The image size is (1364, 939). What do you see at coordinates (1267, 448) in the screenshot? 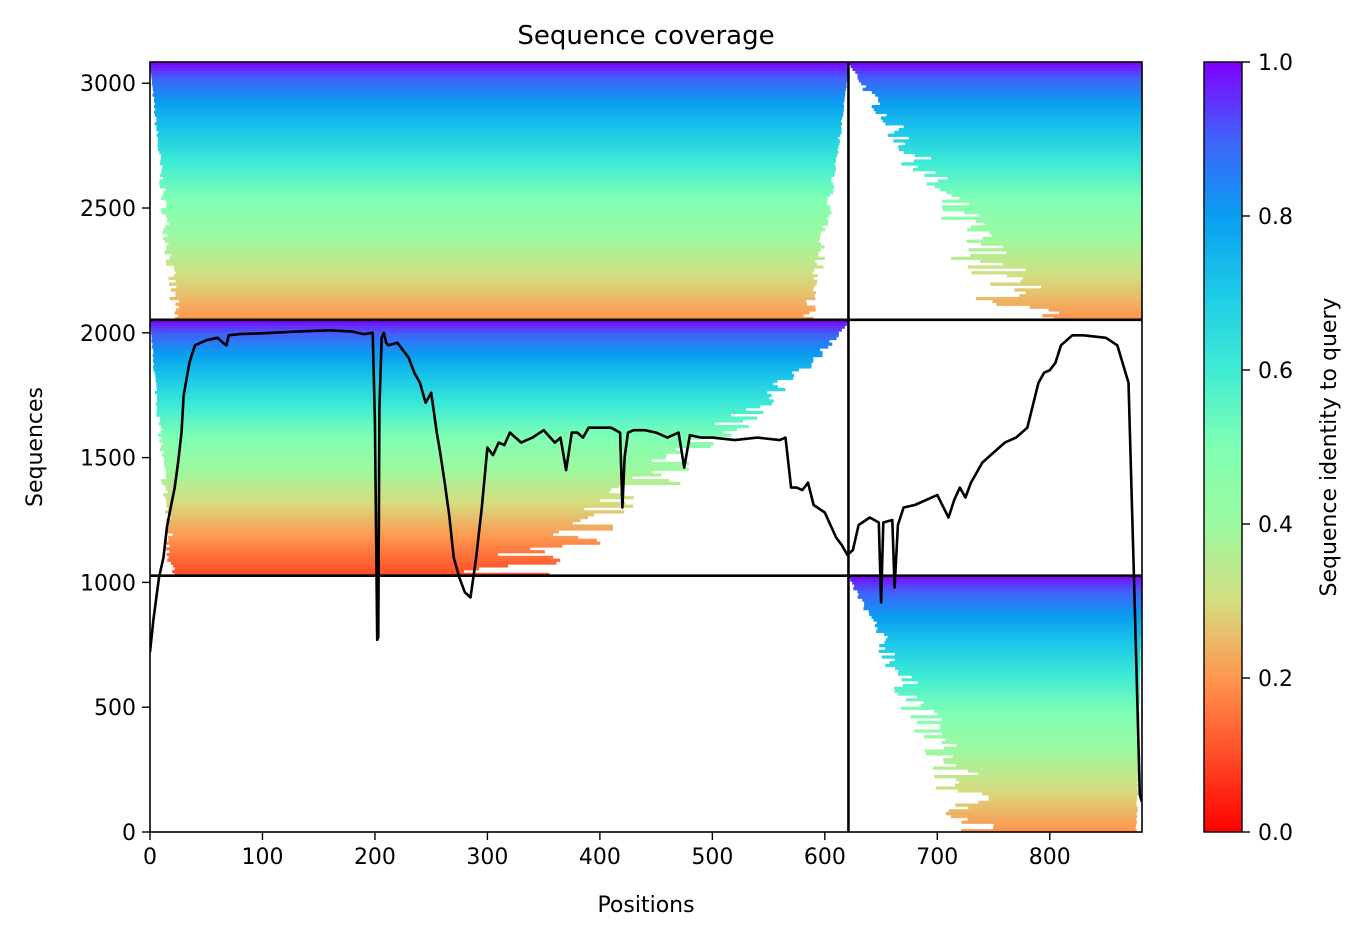
I see `colorbar-ticks: 0.0 0.2 0.4 0.6 0.8 1.0` at bounding box center [1267, 448].